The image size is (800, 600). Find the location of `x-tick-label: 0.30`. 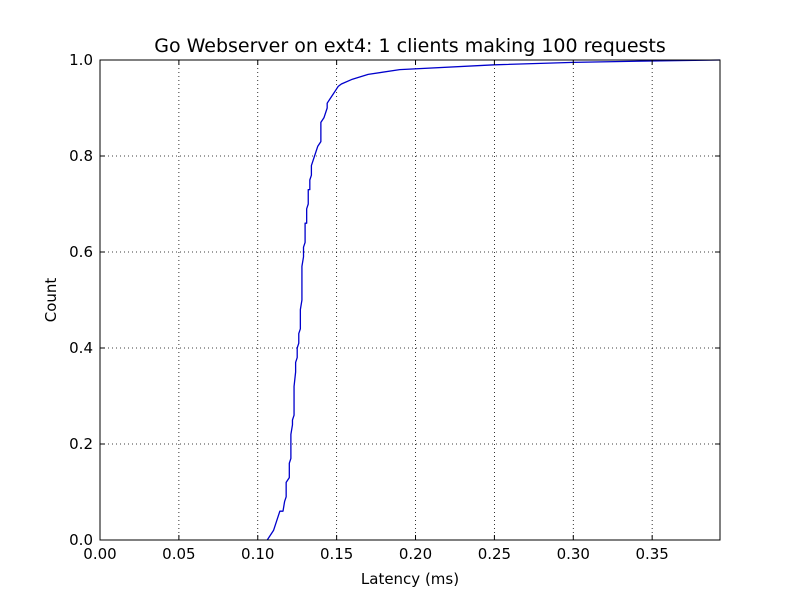

x-tick-label: 0.30 is located at coordinates (573, 554).